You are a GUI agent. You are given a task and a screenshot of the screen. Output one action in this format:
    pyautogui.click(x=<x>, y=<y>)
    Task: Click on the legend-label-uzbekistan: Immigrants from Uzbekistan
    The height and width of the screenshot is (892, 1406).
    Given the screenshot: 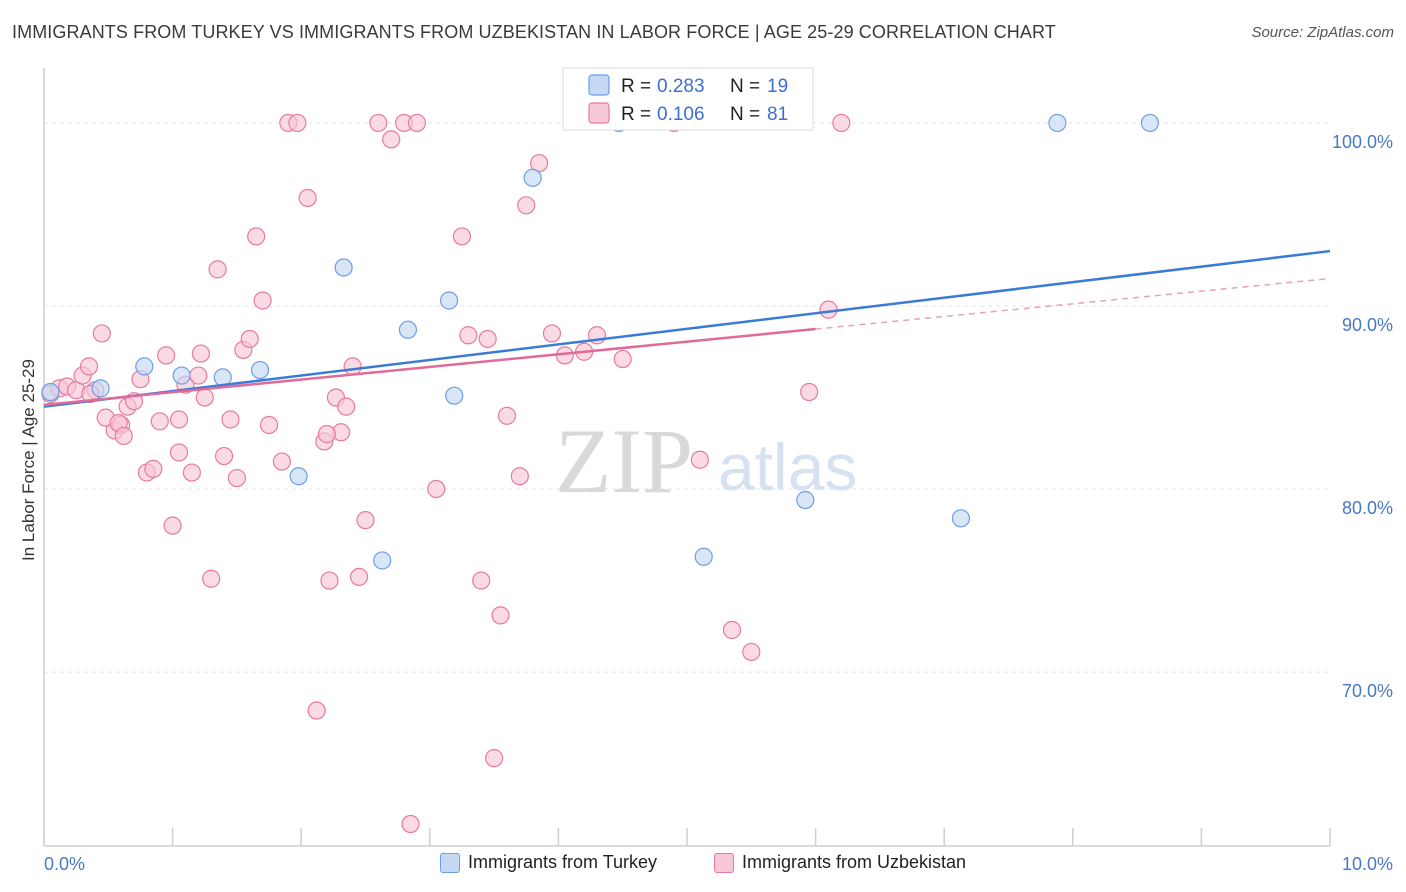 What is the action you would take?
    pyautogui.click(x=854, y=862)
    